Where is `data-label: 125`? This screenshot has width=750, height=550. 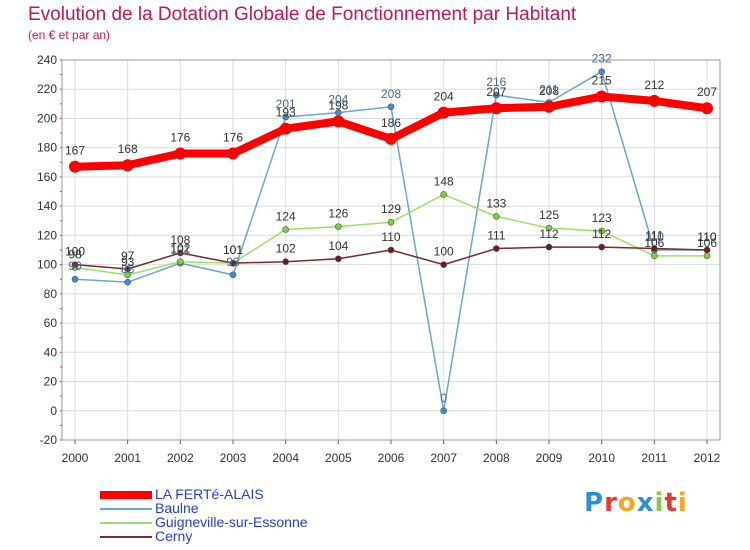
data-label: 125 is located at coordinates (549, 215).